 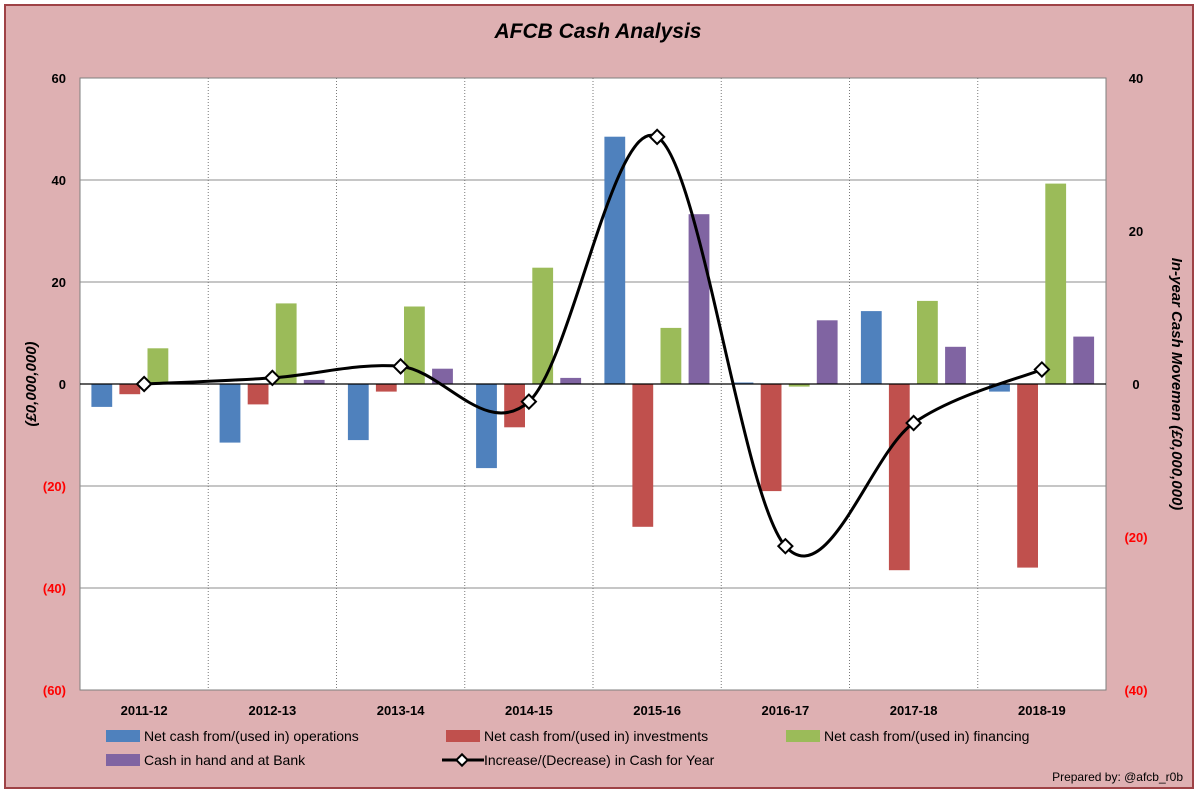 What do you see at coordinates (1176, 384) in the screenshot?
I see `y2-axis-title: In-year Cash Movemen (£0,000,000)` at bounding box center [1176, 384].